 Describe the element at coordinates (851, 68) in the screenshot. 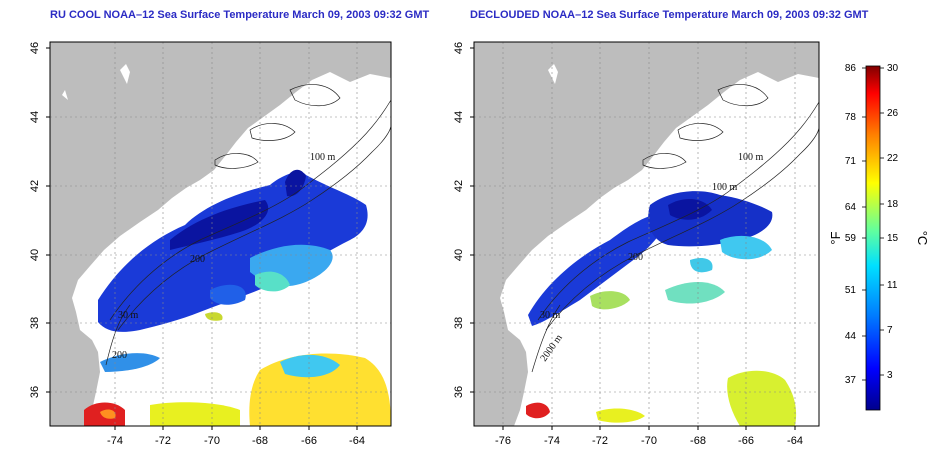

I see `colorbar-f-tick: 86` at that location.